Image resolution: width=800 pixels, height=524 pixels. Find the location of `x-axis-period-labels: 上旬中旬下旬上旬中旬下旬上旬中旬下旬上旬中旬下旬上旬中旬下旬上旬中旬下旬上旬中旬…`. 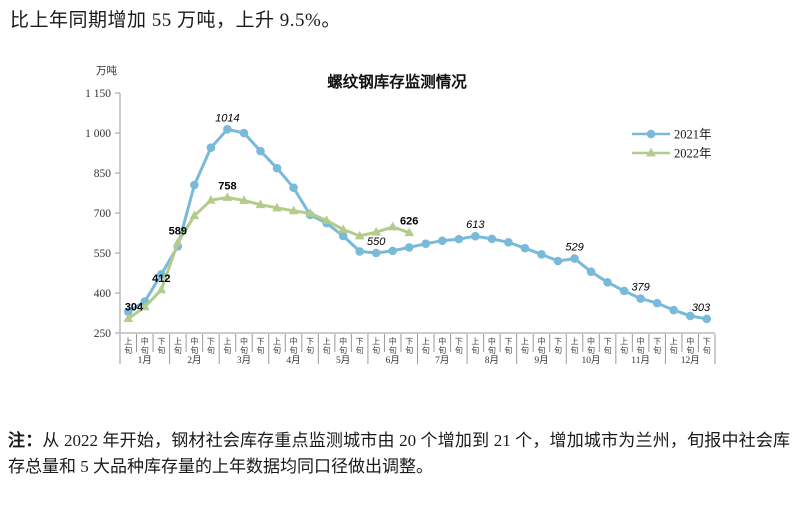

x-axis-period-labels: 上旬中旬下旬上旬中旬下旬上旬中旬下旬上旬中旬下旬上旬中旬下旬上旬中旬下旬上旬中旬… is located at coordinates (417, 345).